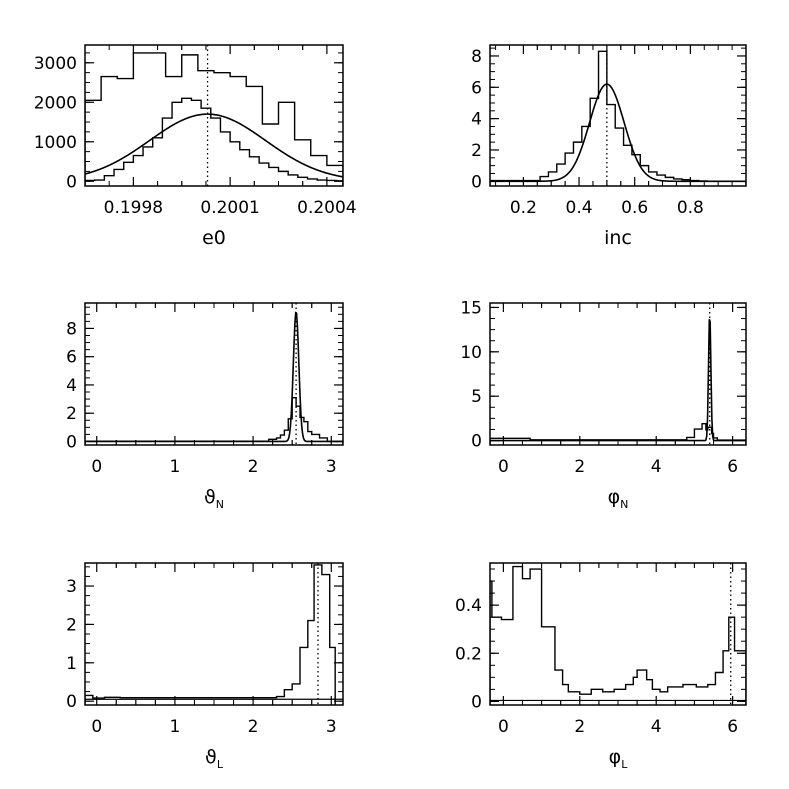  Describe the element at coordinates (326, 208) in the screenshot. I see `x-tick-label: 0.2004` at that location.